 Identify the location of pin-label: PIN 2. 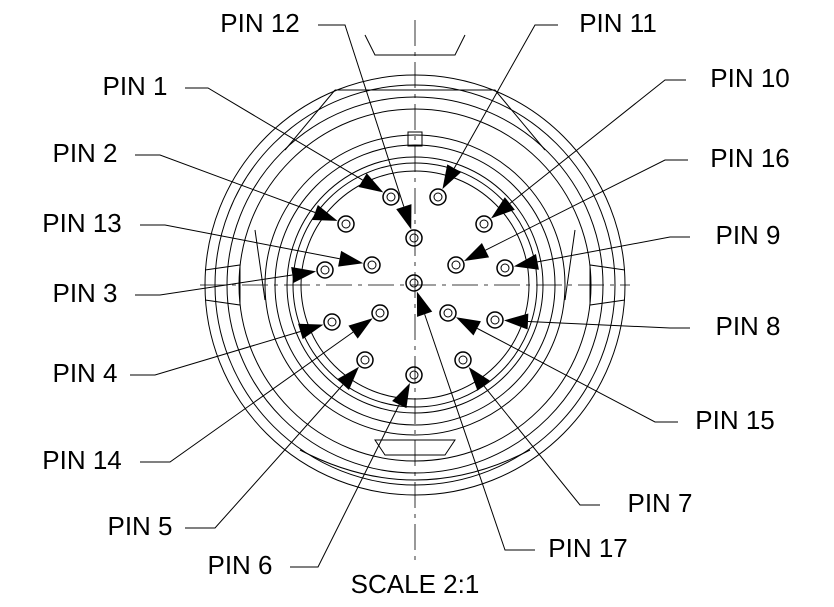
(84, 153).